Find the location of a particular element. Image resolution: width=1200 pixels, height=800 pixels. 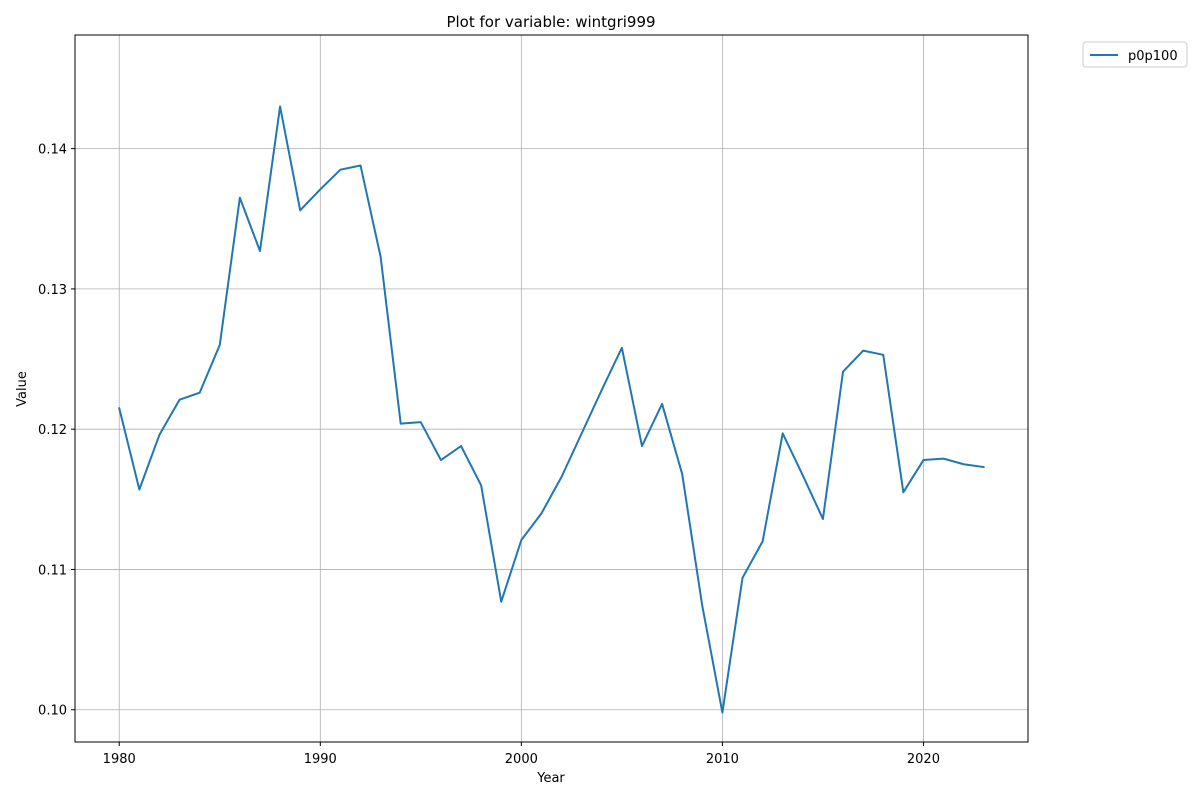

y-axis: 0.10 0.11 0.12 0.13 0.14 is located at coordinates (56, 431).